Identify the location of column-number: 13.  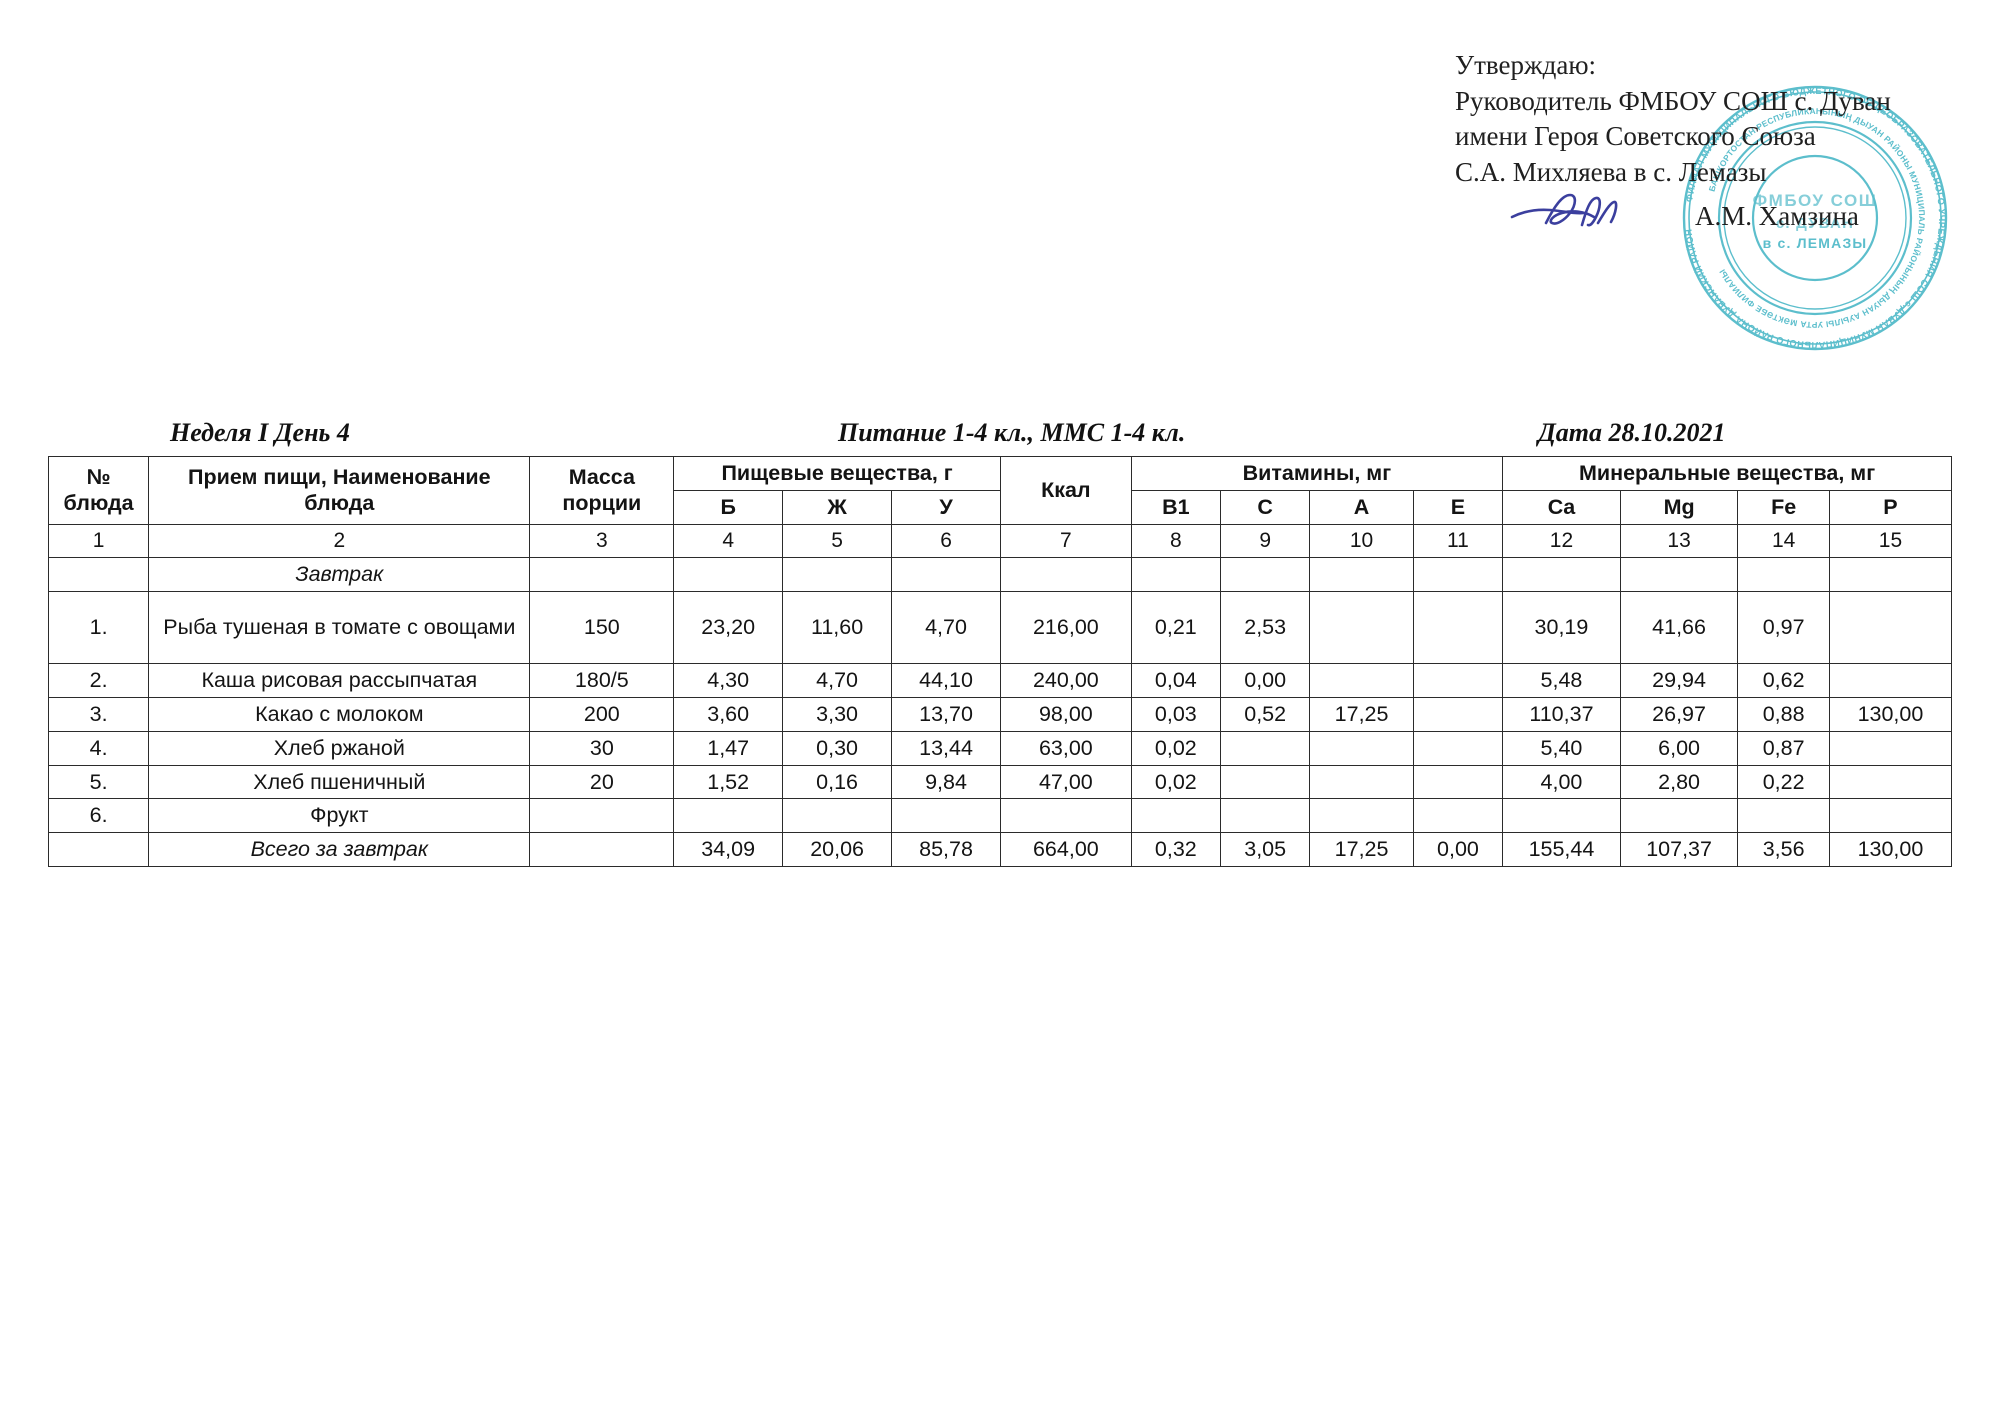
(1679, 541).